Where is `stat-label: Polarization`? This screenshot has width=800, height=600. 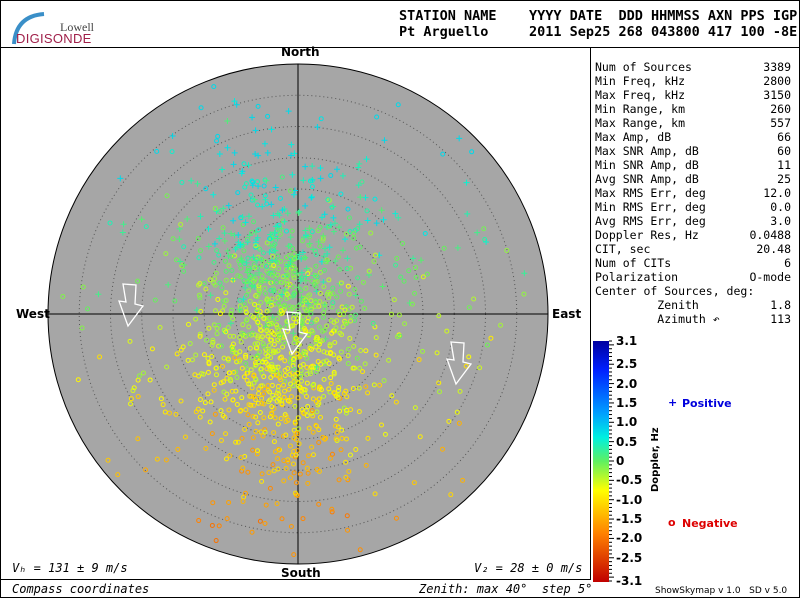 stat-label: Polarization is located at coordinates (637, 277).